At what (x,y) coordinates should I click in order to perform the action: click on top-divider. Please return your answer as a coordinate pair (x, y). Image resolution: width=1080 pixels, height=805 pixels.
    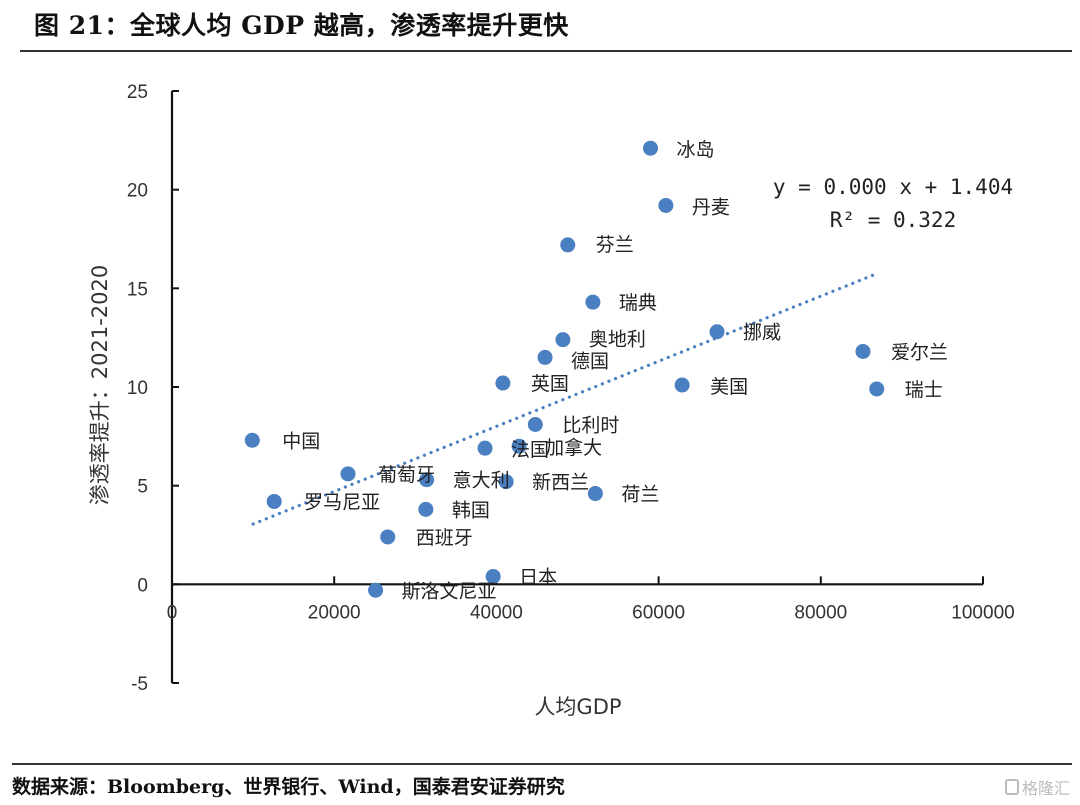
    Looking at the image, I should click on (546, 51).